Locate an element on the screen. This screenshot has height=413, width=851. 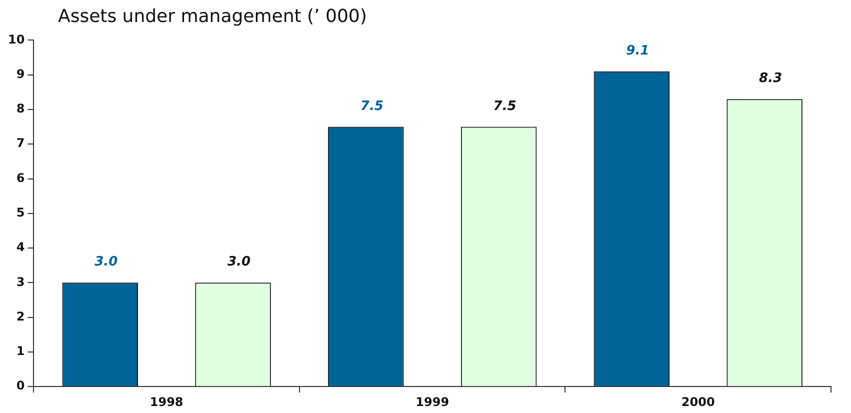
data-label: 8.3 is located at coordinates (770, 78).